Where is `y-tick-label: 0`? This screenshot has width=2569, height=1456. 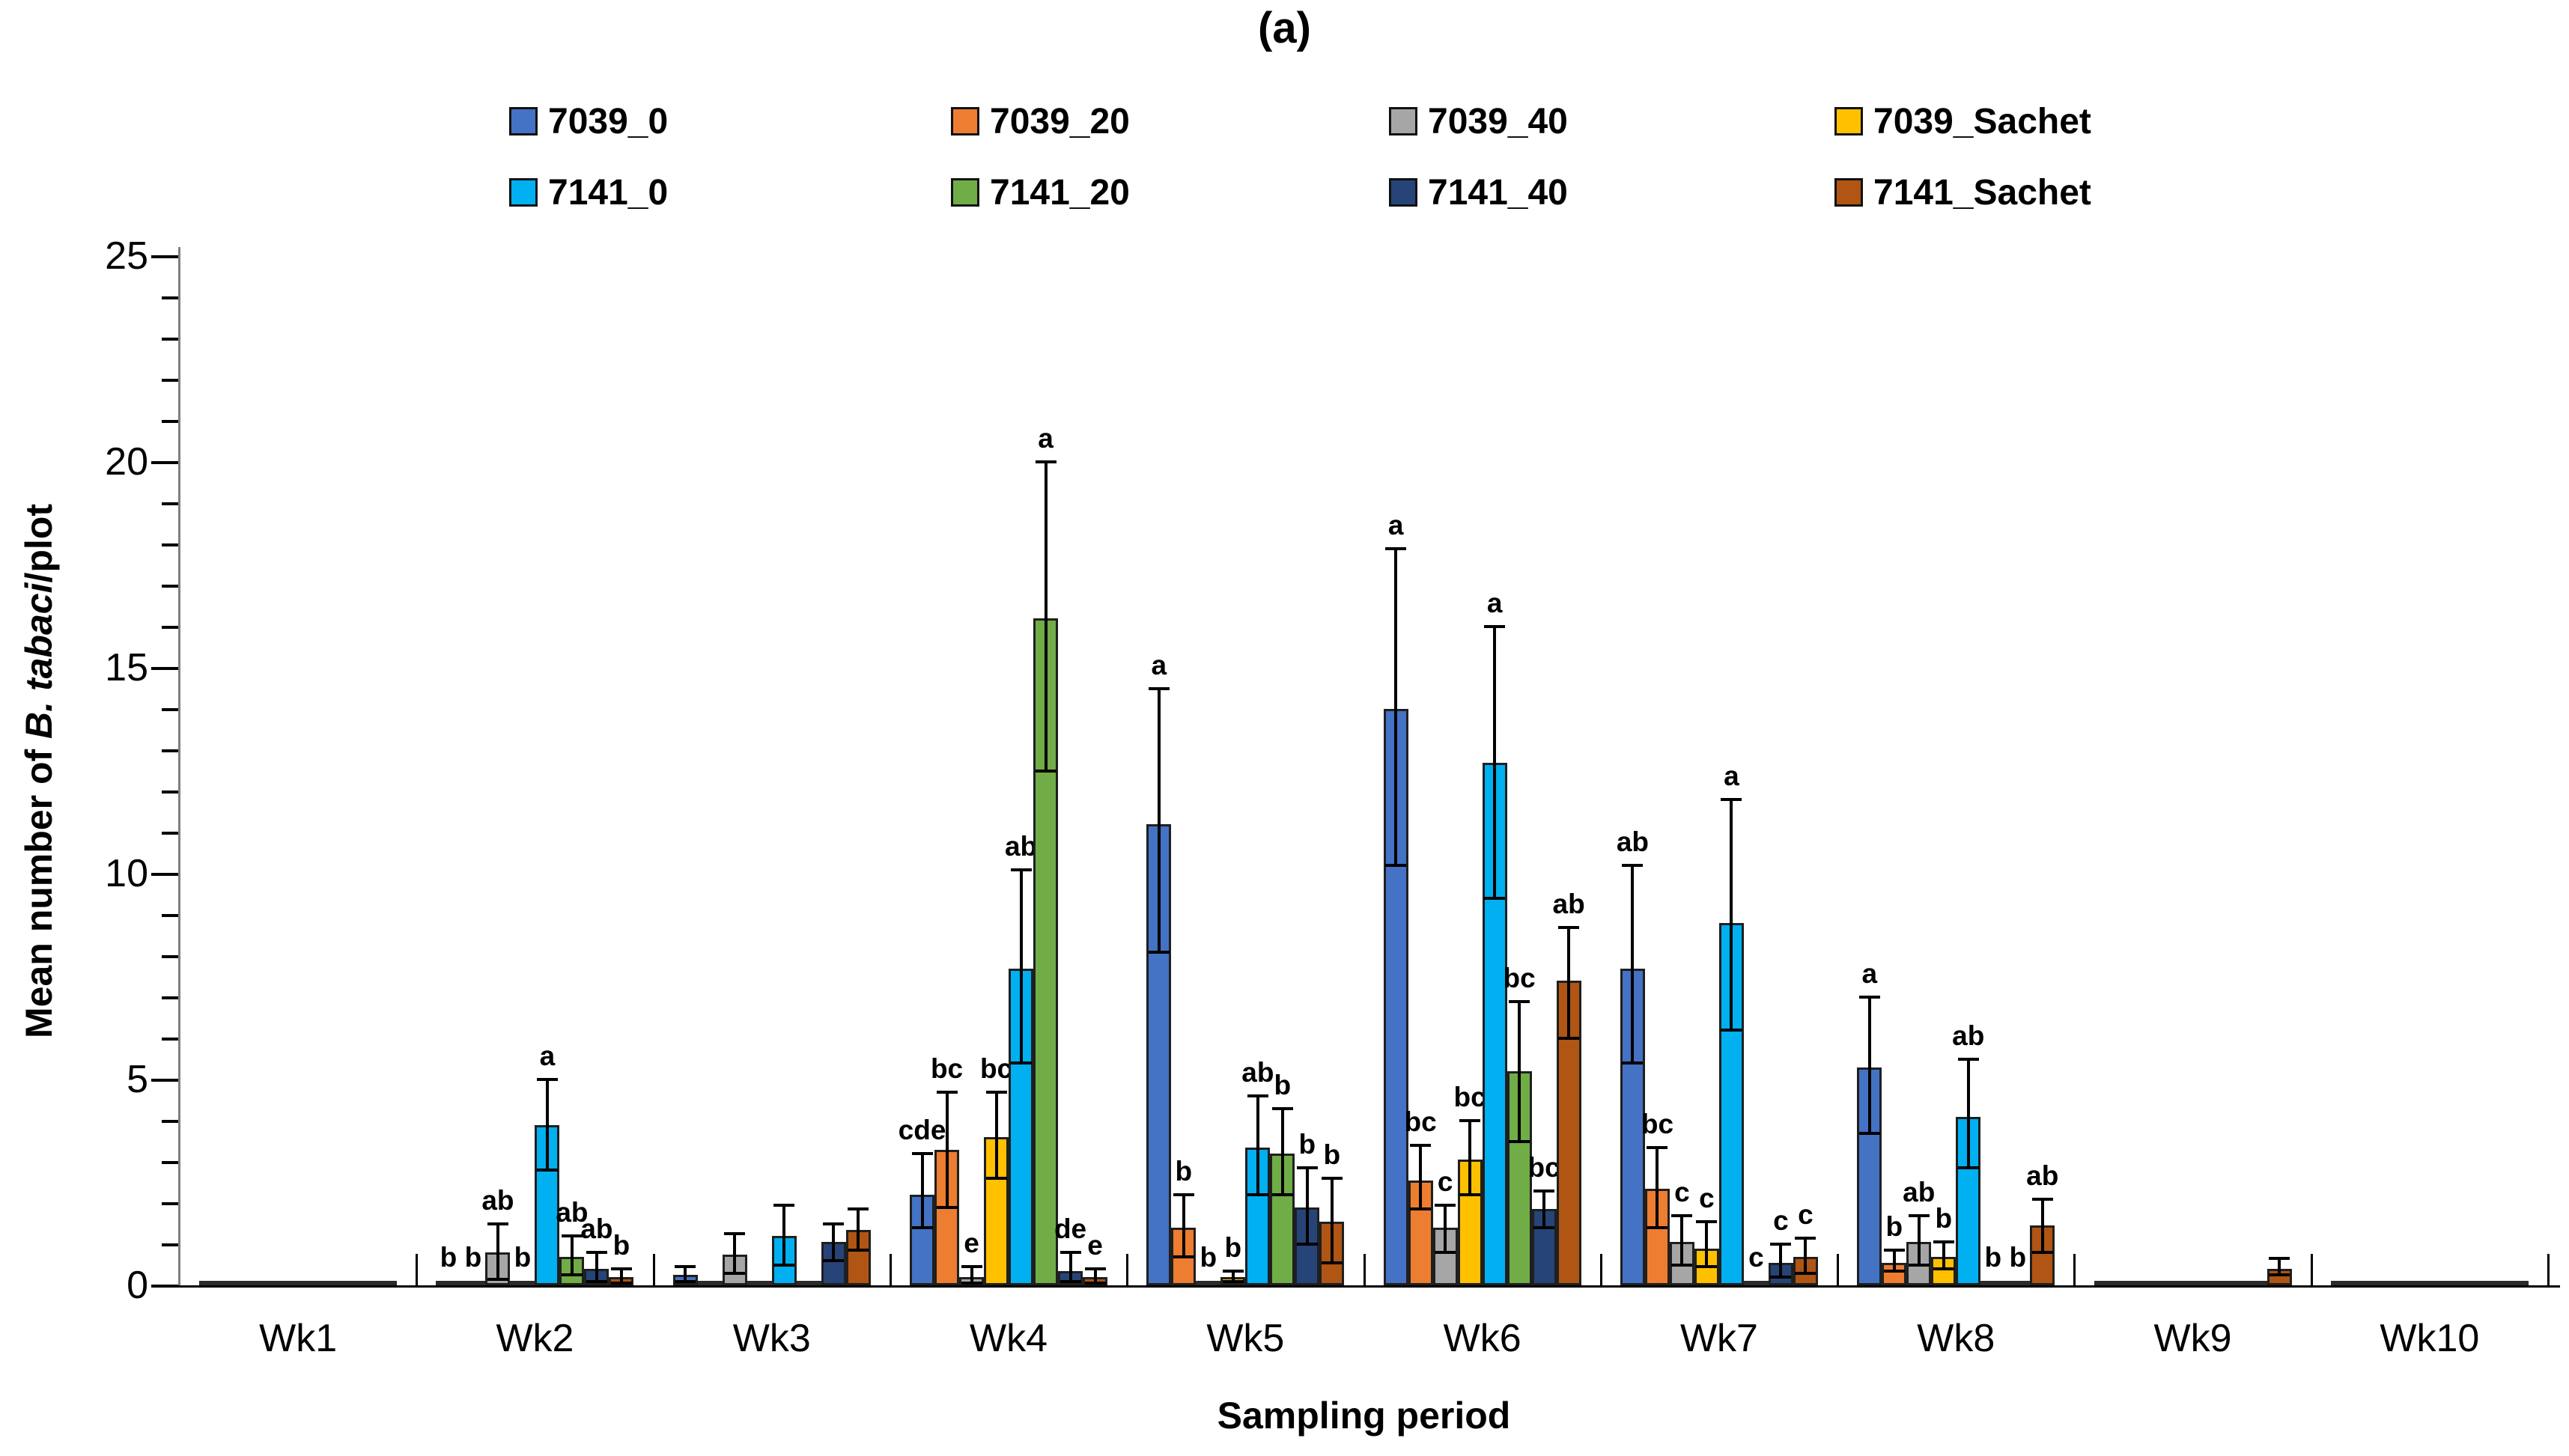 y-tick-label: 0 is located at coordinates (137, 1285).